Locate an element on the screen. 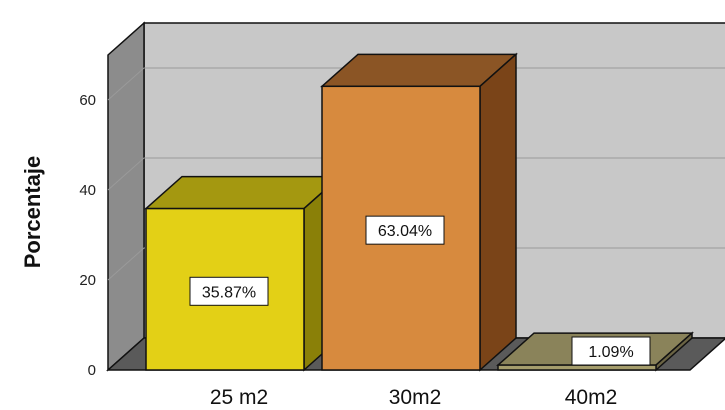 This screenshot has height=410, width=725. x-category-label: 40m2 is located at coordinates (591, 397).